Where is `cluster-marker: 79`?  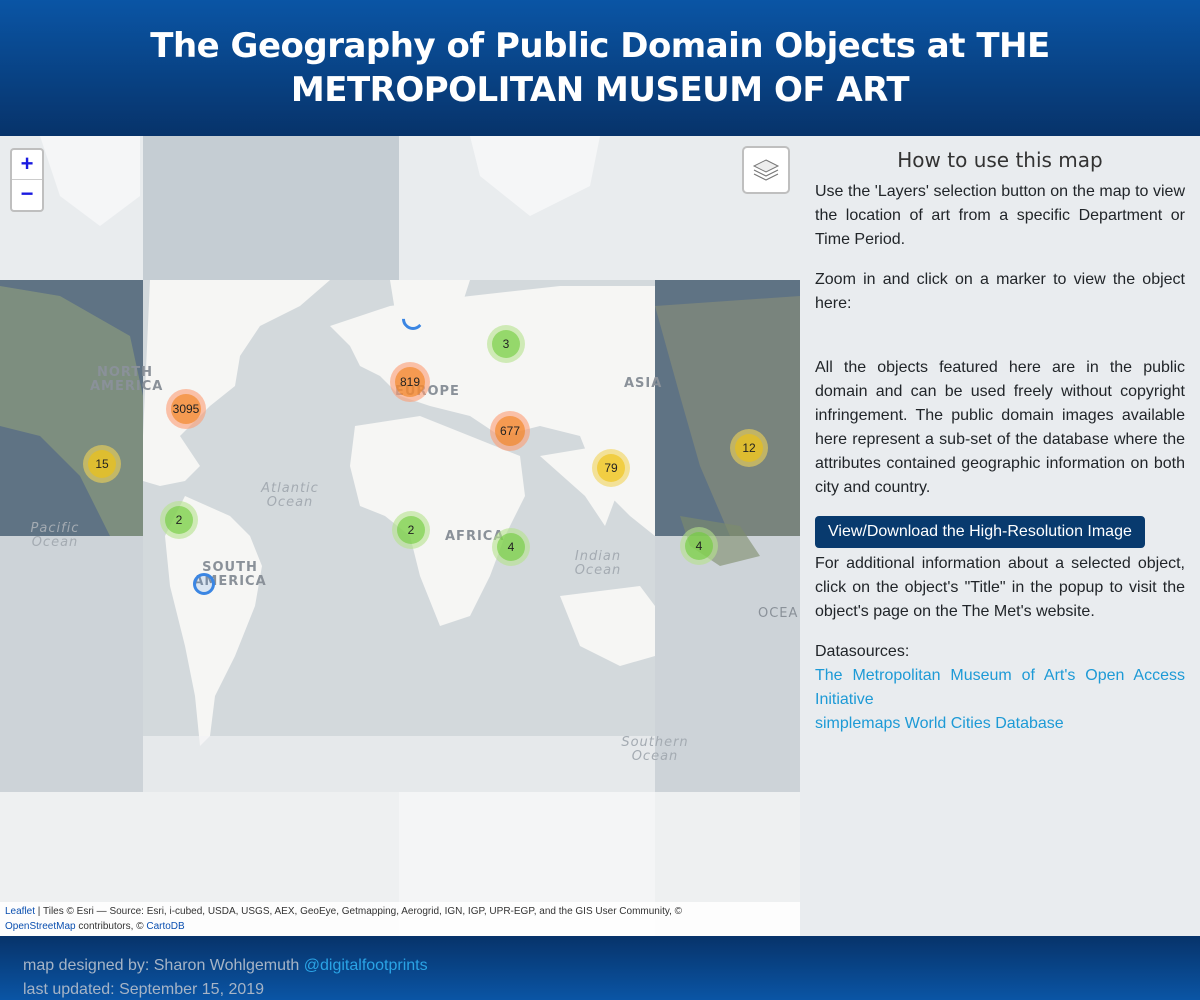
cluster-marker: 79 is located at coordinates (611, 468).